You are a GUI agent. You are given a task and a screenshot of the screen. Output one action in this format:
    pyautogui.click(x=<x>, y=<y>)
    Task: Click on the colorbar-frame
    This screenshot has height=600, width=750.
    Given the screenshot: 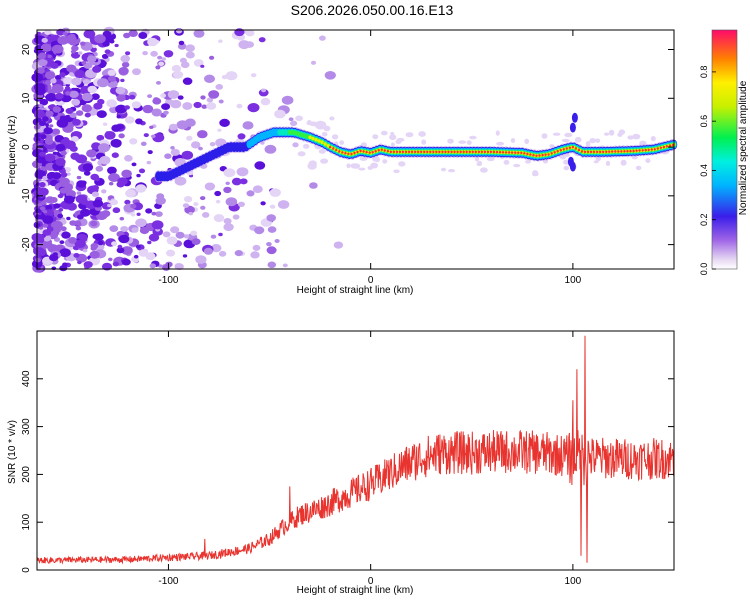 What is the action you would take?
    pyautogui.click(x=724, y=149)
    